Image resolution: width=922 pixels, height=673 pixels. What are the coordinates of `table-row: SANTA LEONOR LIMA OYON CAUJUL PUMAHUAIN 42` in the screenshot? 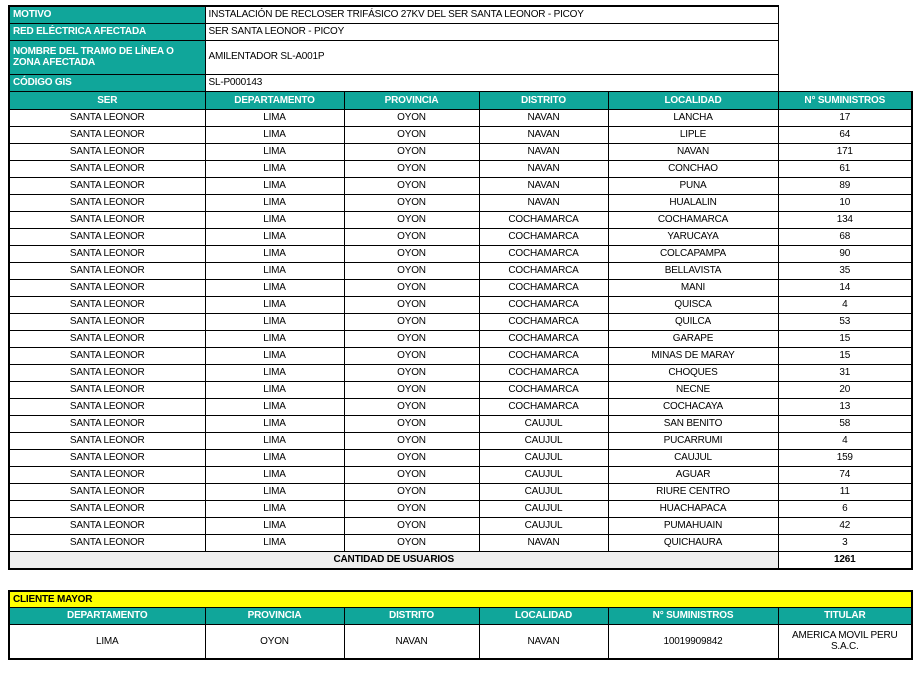 It's located at (460, 526).